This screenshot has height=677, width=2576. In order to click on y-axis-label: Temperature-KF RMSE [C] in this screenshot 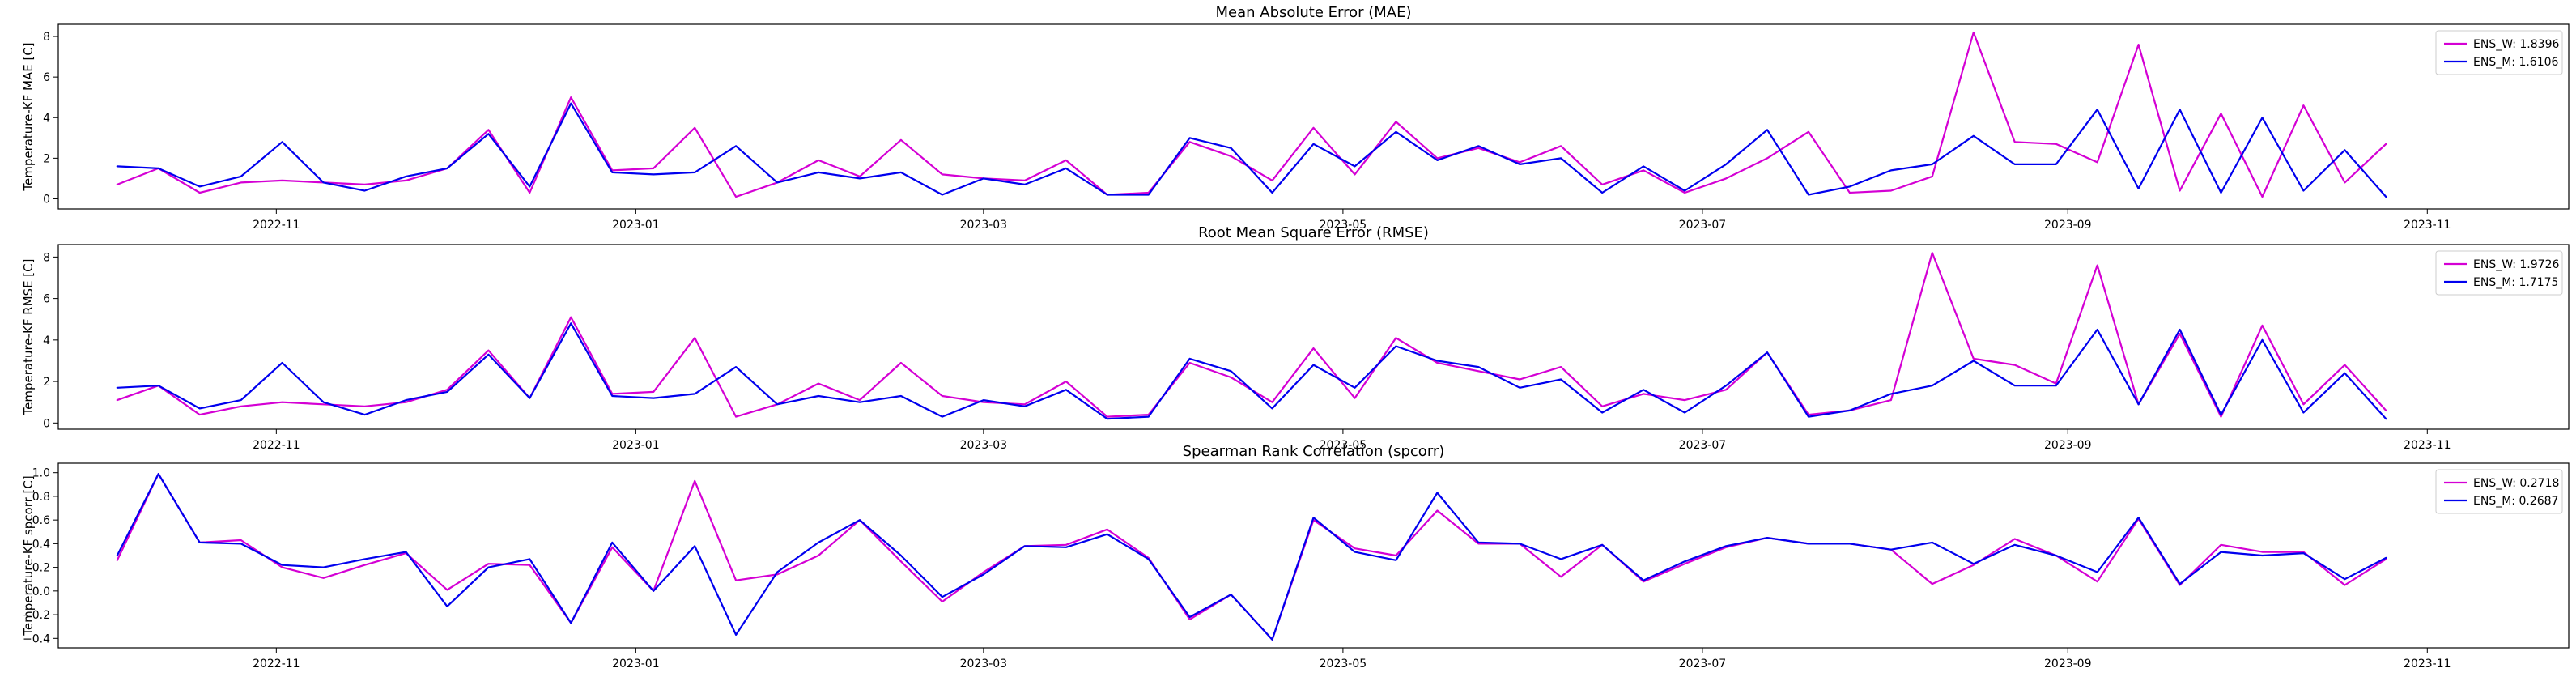, I will do `click(29, 337)`.